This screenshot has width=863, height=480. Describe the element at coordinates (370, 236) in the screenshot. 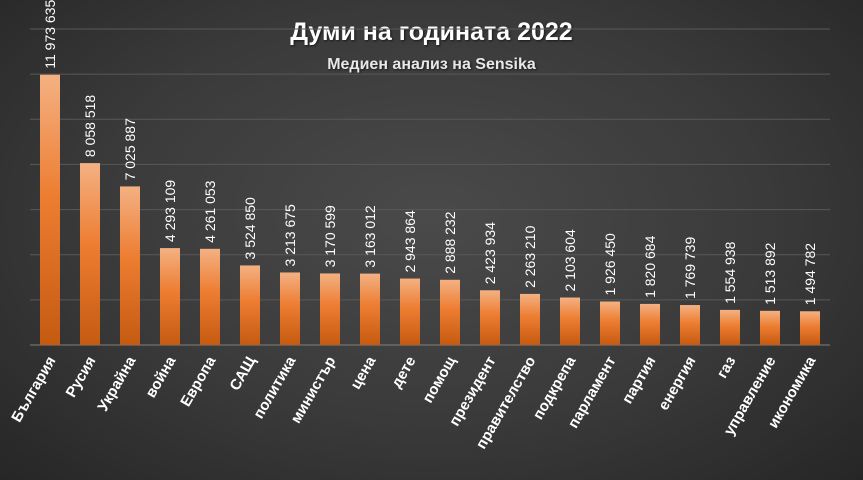

I see `value-label-8: 3 163 012` at that location.